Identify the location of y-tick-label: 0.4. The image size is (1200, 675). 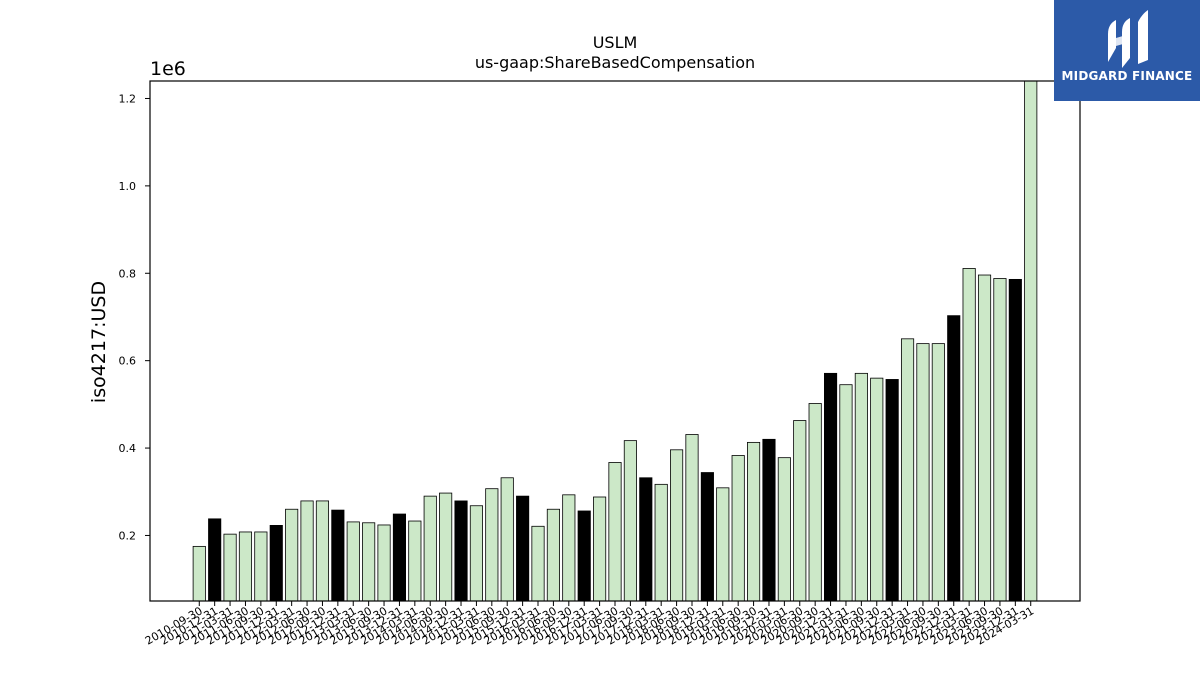
(128, 448).